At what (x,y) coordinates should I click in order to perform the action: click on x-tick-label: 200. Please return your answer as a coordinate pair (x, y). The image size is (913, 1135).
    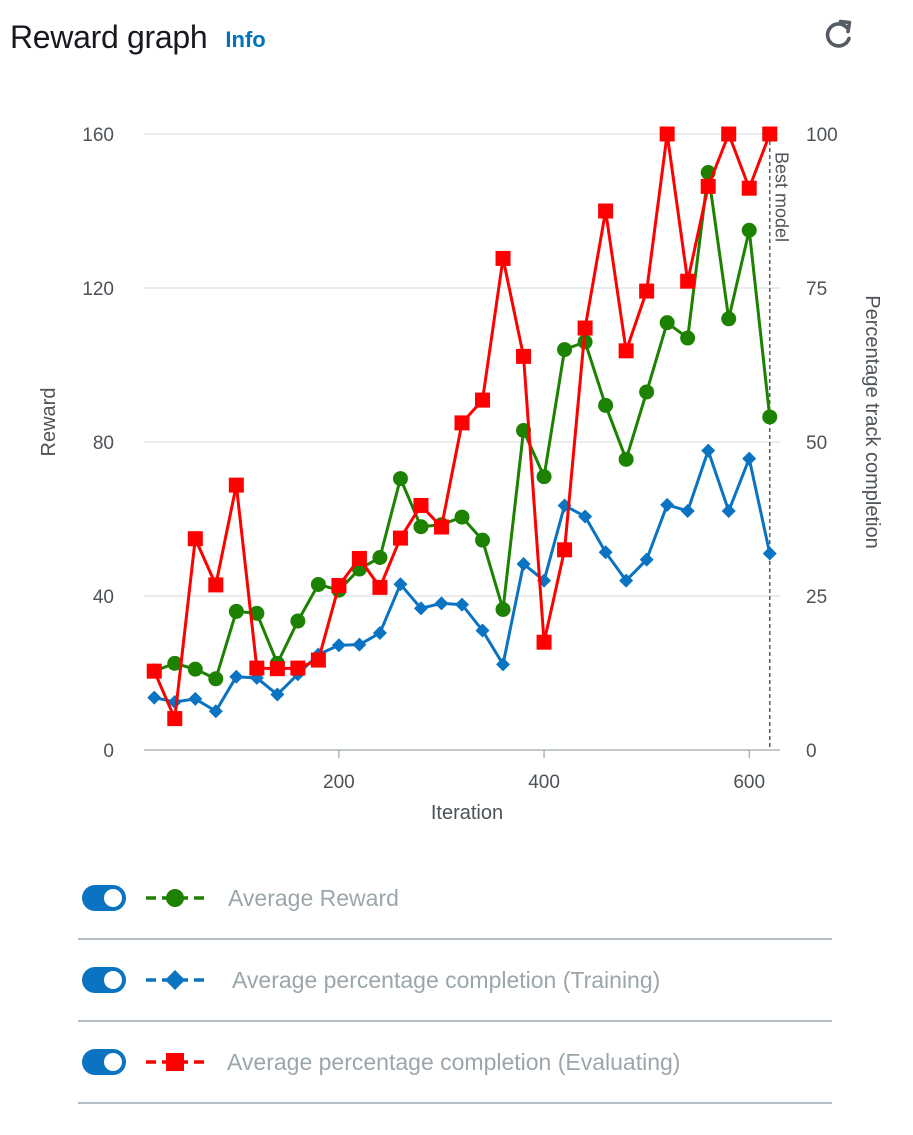
    Looking at the image, I should click on (339, 782).